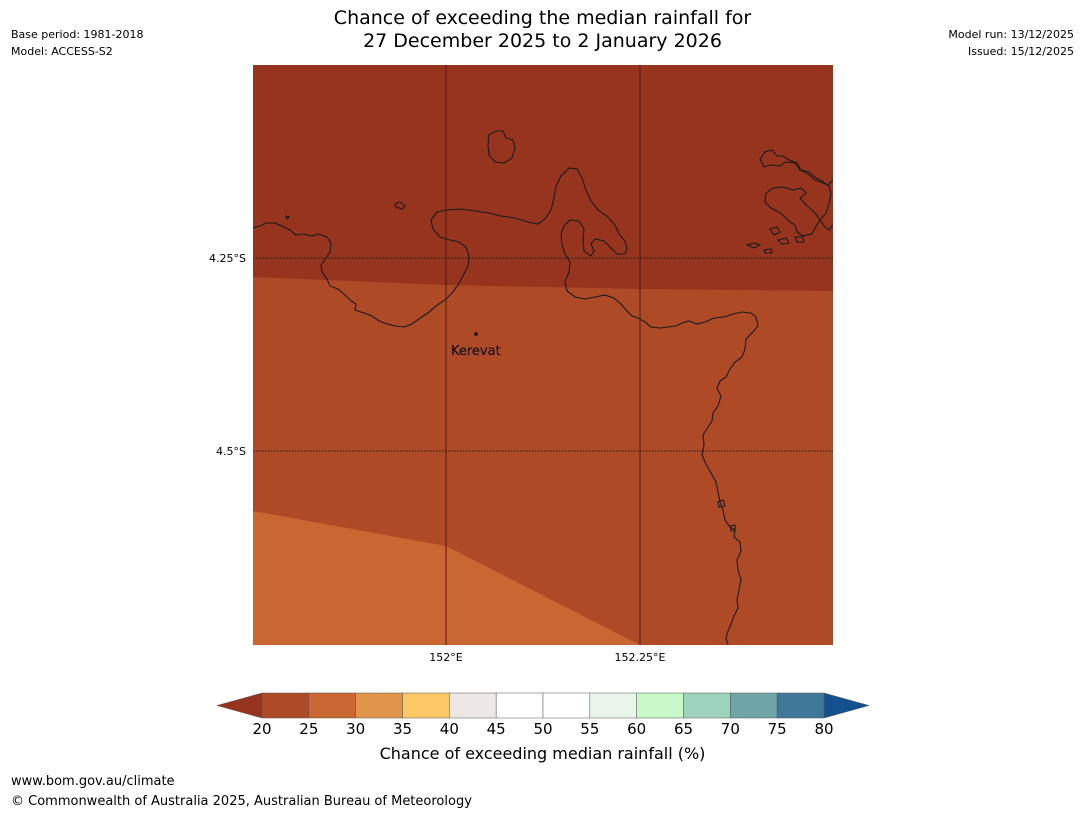 This screenshot has height=816, width=1085. I want to click on coastline-islet-west, so click(400, 205).